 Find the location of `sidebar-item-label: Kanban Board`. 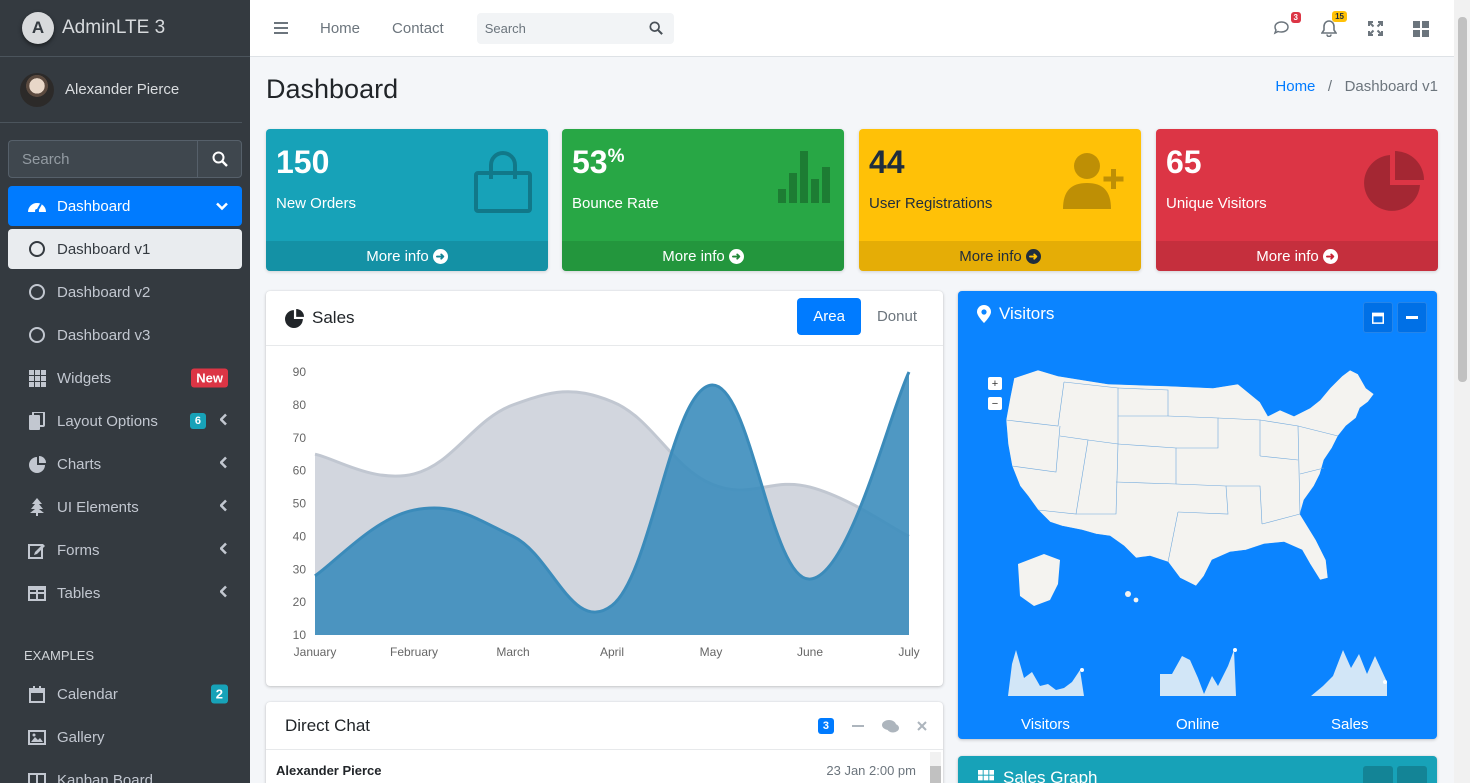

sidebar-item-label: Kanban Board is located at coordinates (105, 777).